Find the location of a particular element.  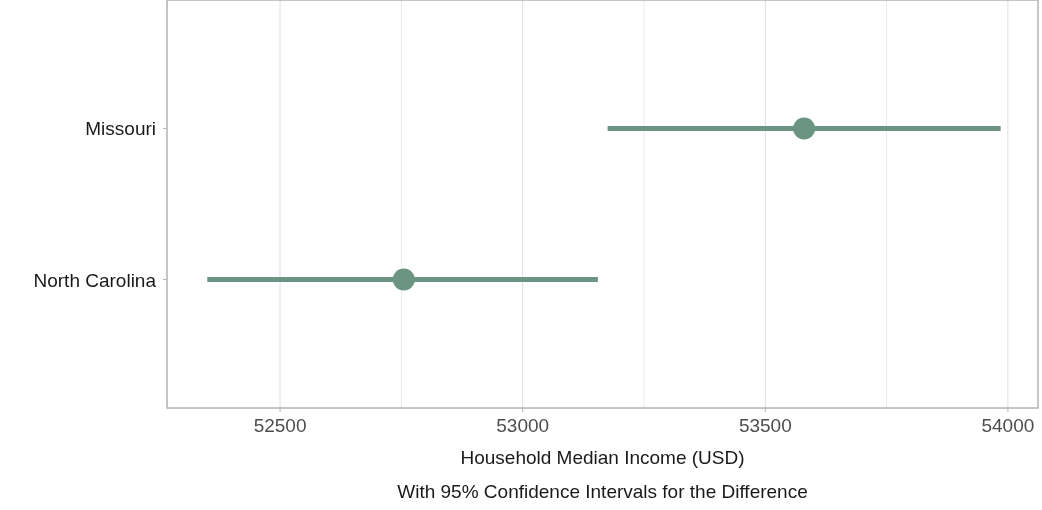

x-tick-label: 54000 is located at coordinates (1008, 425).